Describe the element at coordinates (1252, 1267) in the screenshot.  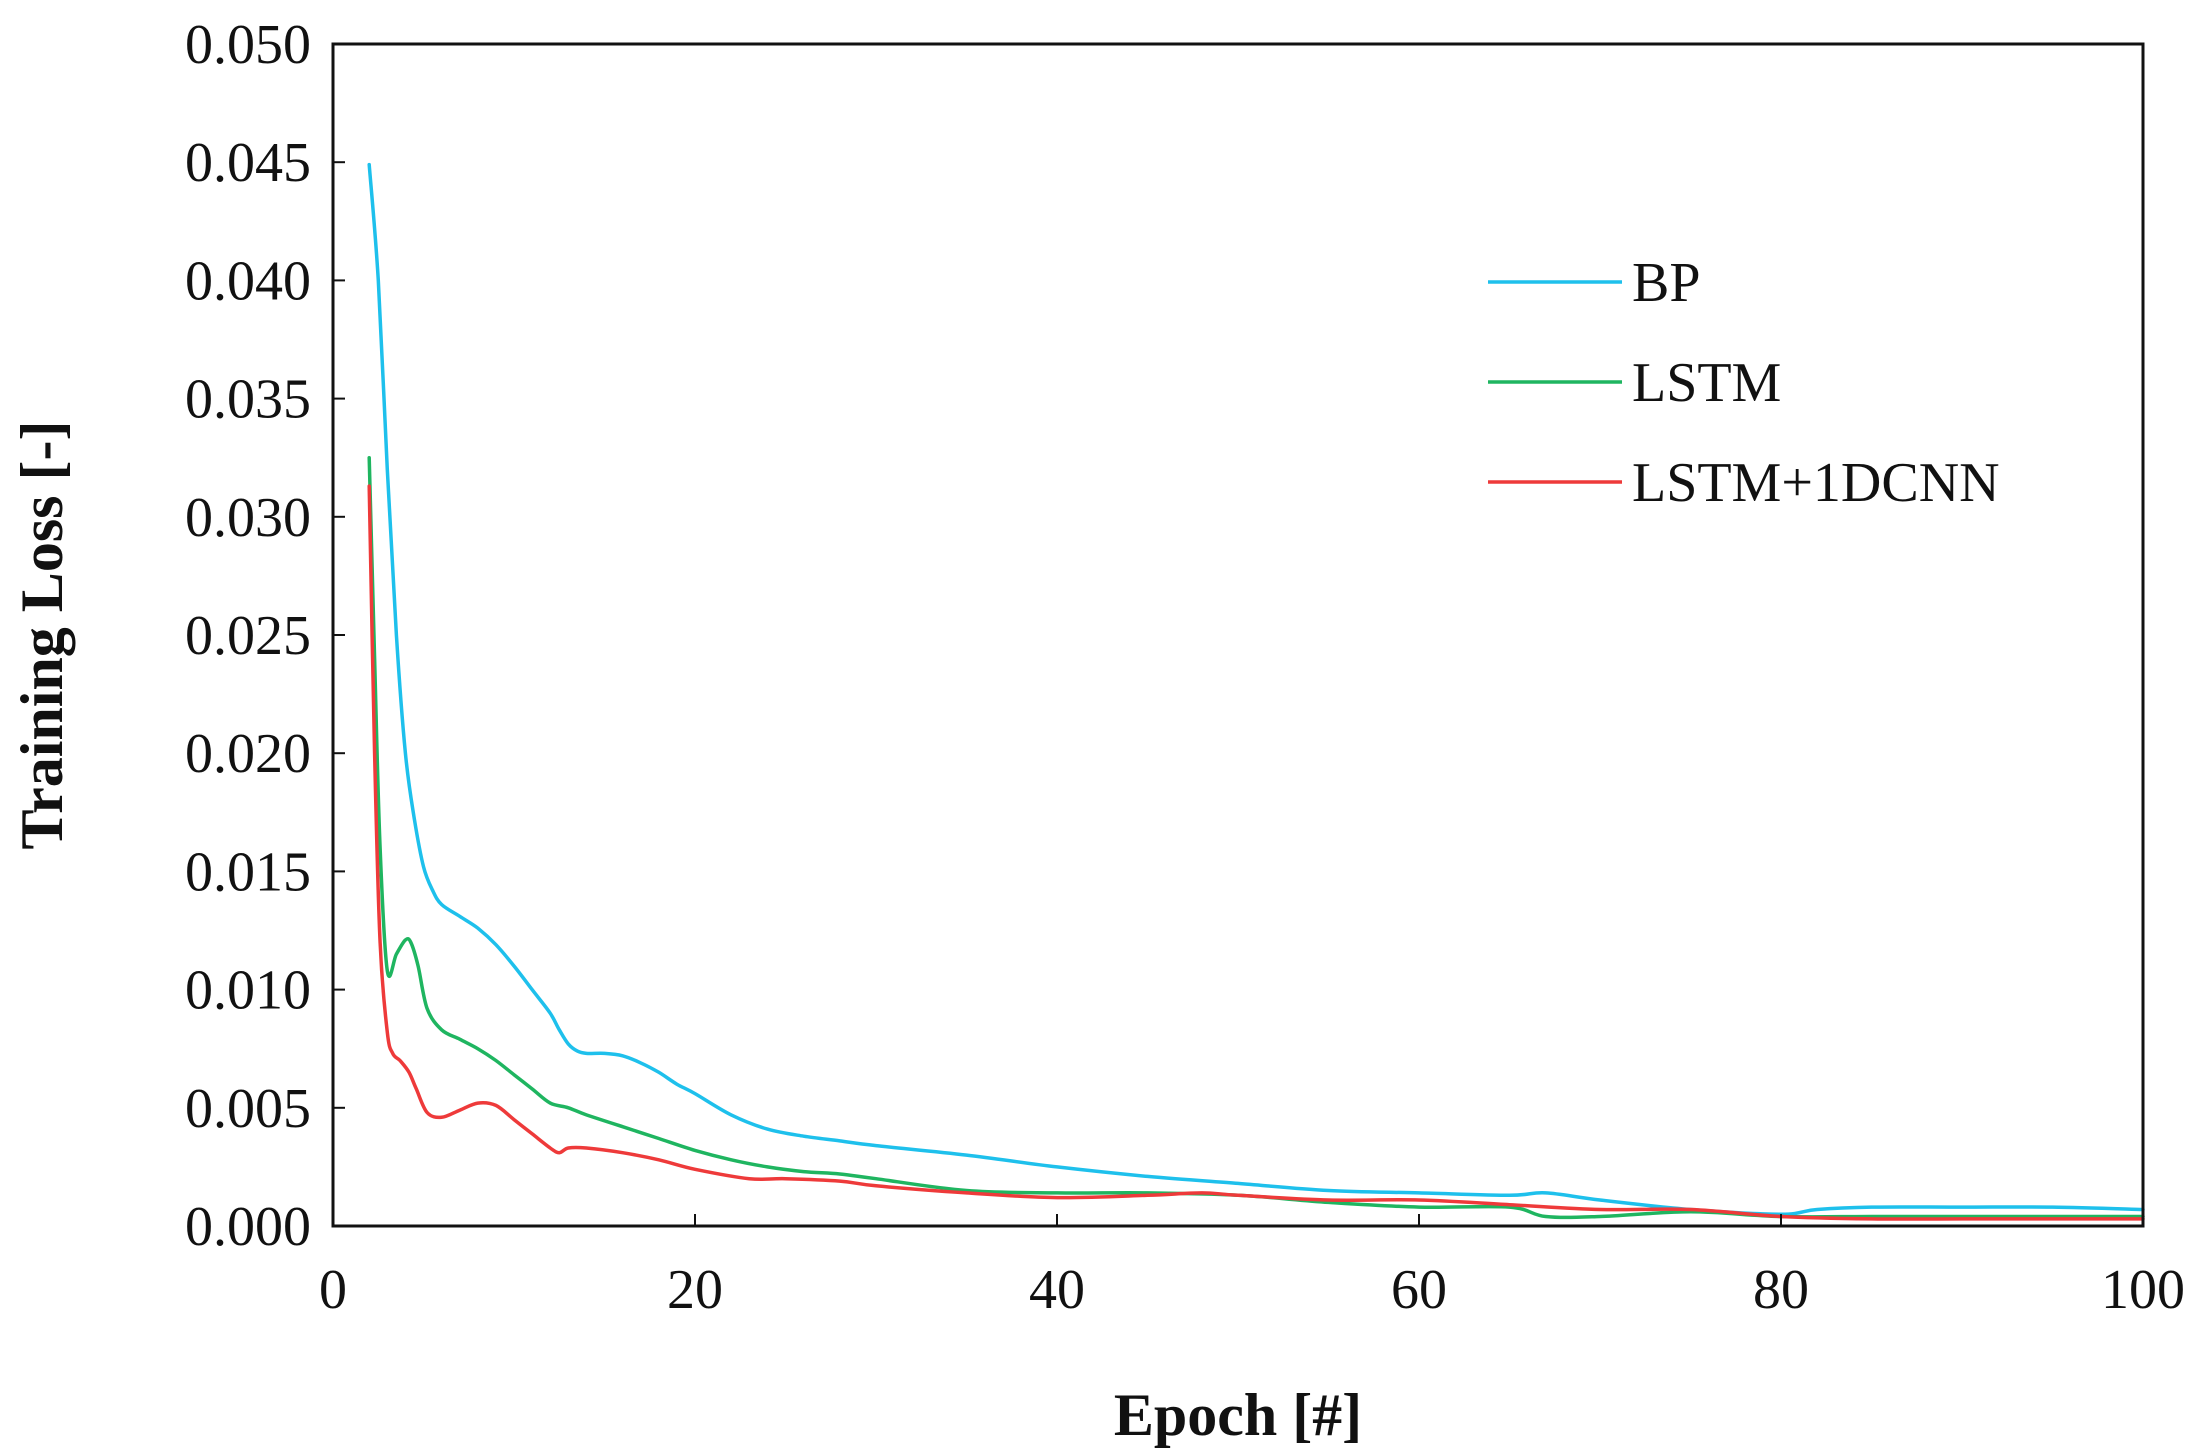
I see `x-axis-ticks: 0 20 40 60 80 100` at that location.